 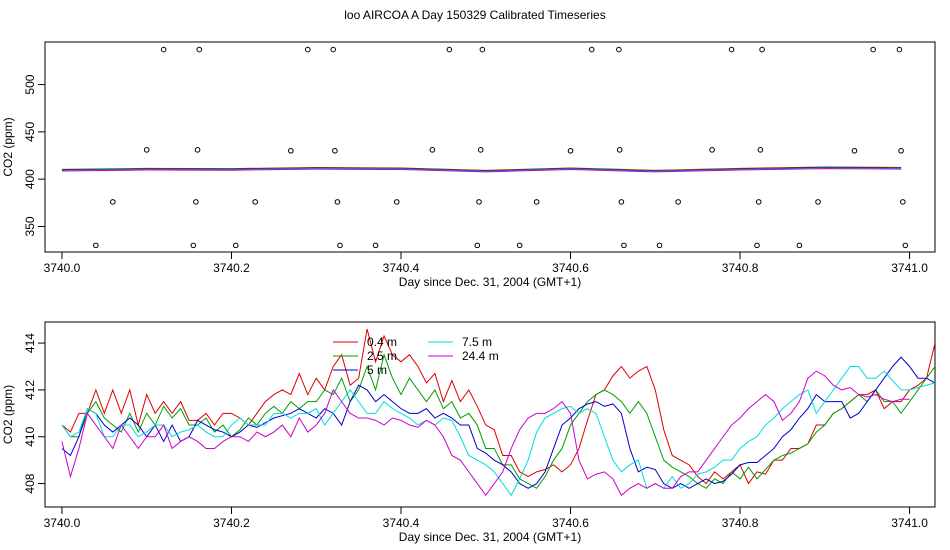 What do you see at coordinates (481, 170) in the screenshot?
I see `series-line` at bounding box center [481, 170].